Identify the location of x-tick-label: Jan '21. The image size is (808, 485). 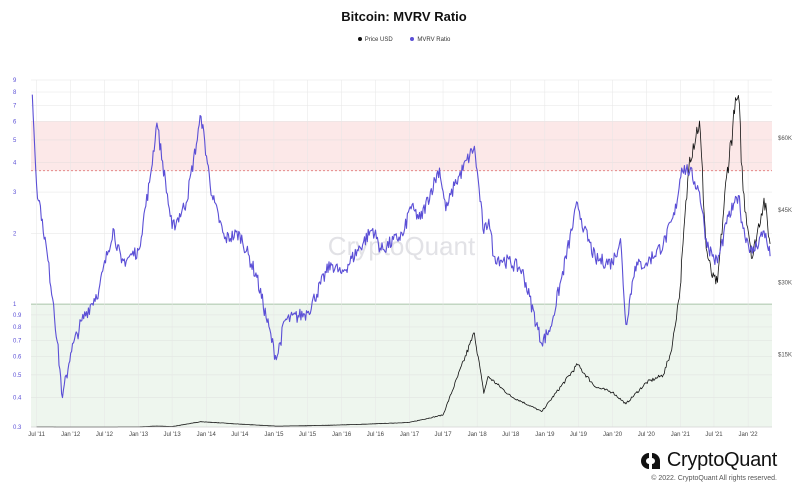
(681, 435).